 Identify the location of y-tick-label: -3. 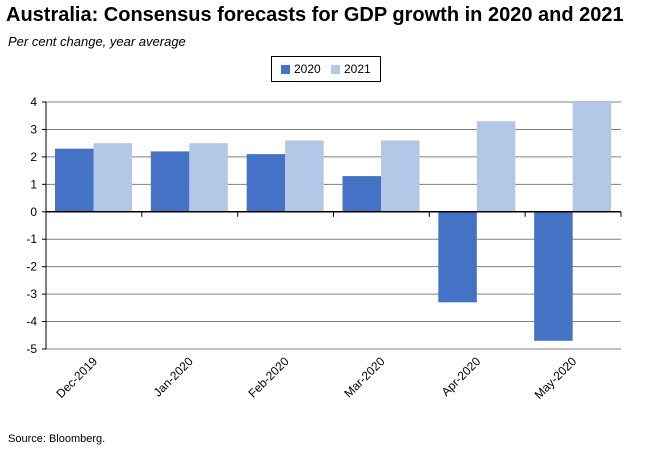
(31, 294).